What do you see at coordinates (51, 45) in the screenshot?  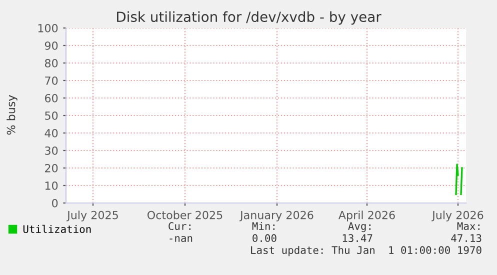 I see `y-tick-label: 90` at bounding box center [51, 45].